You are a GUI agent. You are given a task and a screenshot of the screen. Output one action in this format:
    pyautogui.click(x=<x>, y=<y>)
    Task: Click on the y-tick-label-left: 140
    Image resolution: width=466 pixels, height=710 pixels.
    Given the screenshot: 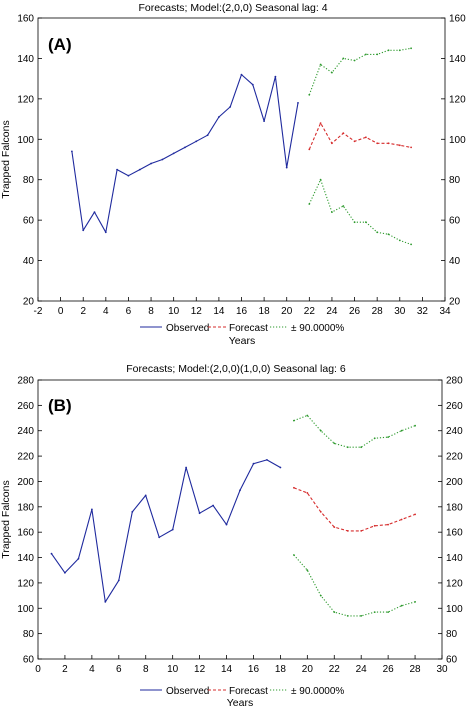 What is the action you would take?
    pyautogui.click(x=25, y=558)
    